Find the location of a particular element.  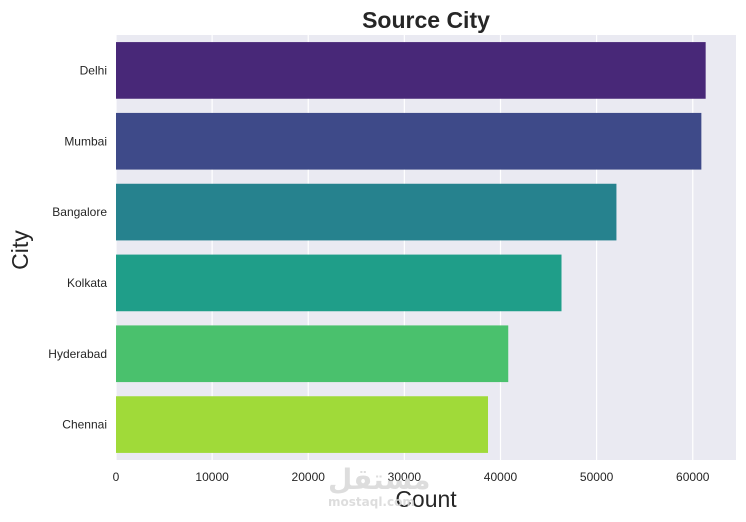

chart-title: Source City is located at coordinates (426, 20).